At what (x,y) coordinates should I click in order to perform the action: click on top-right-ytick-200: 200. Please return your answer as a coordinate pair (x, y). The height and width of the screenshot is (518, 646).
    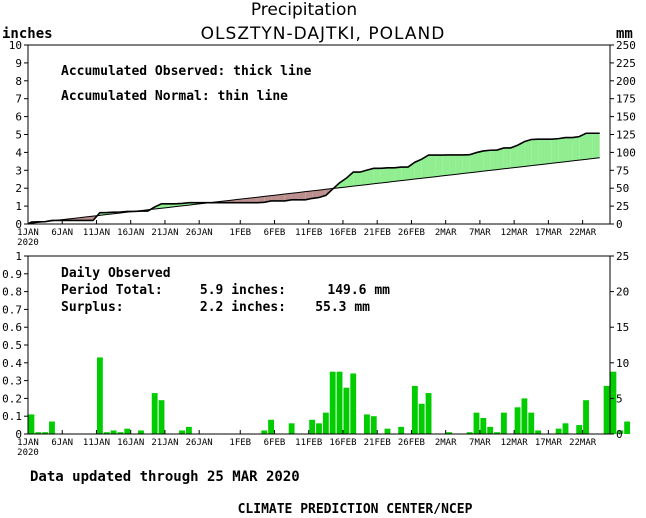
    Looking at the image, I should click on (626, 81).